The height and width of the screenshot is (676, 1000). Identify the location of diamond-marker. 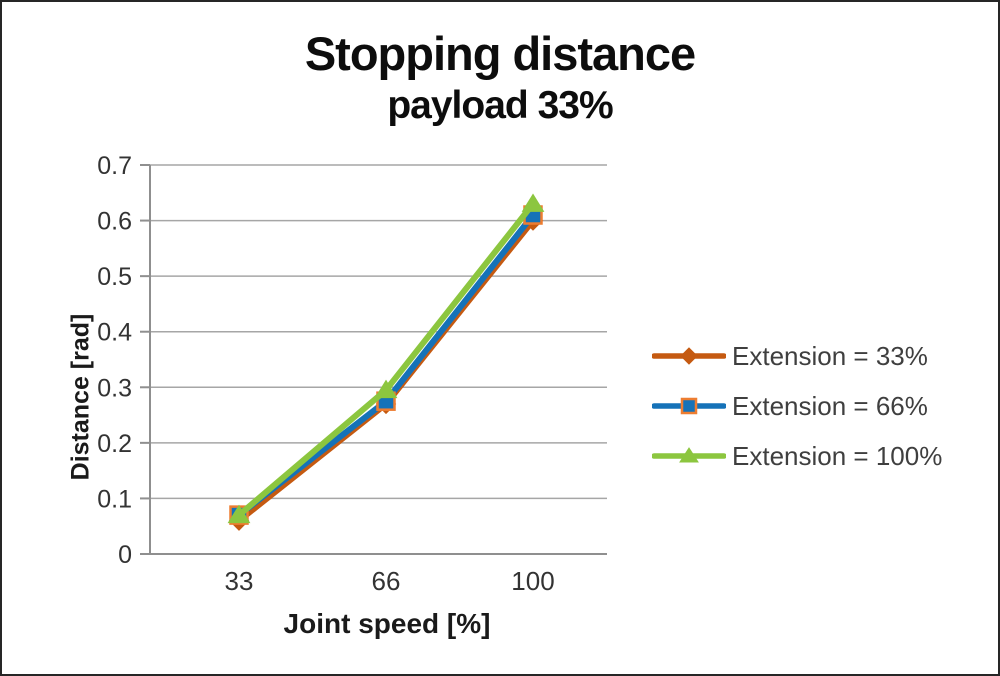
(689, 356).